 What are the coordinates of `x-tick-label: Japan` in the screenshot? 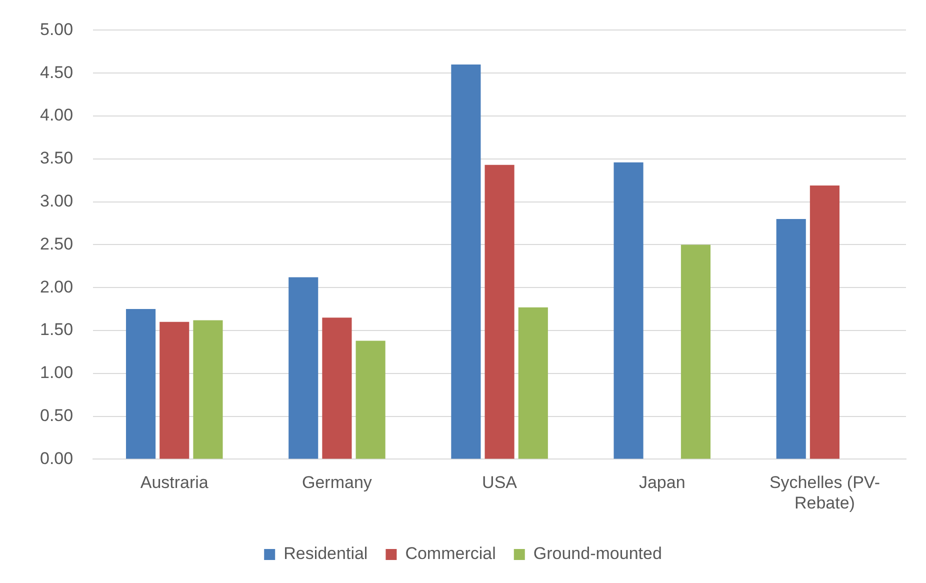 It's located at (662, 482).